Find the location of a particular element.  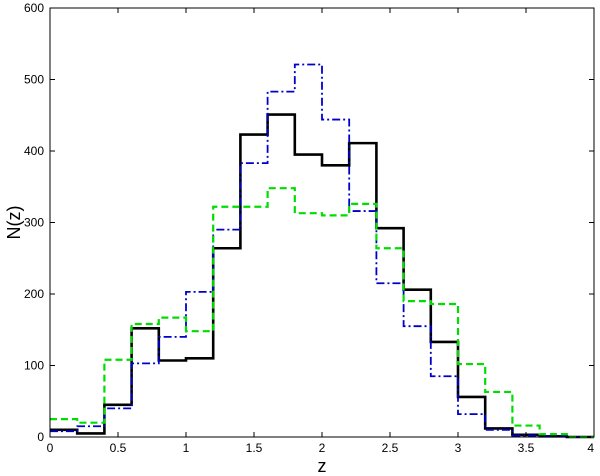

y-tick-label: 100 is located at coordinates (34, 366).